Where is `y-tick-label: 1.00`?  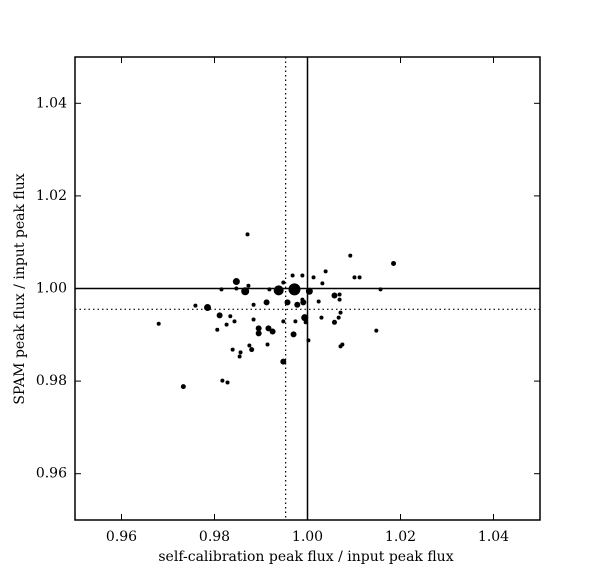
y-tick-label: 1.00 is located at coordinates (51, 289).